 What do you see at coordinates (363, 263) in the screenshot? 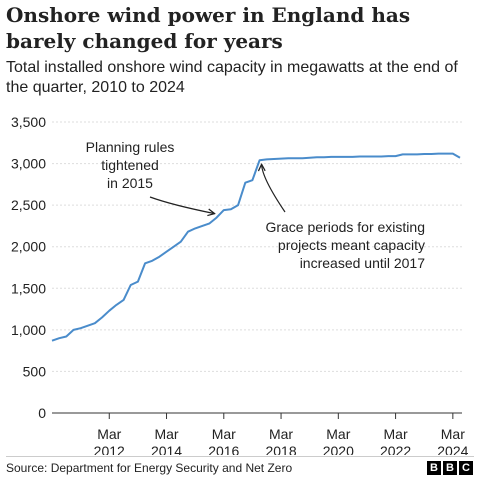
I see `annotation-line: increased until 2017` at bounding box center [363, 263].